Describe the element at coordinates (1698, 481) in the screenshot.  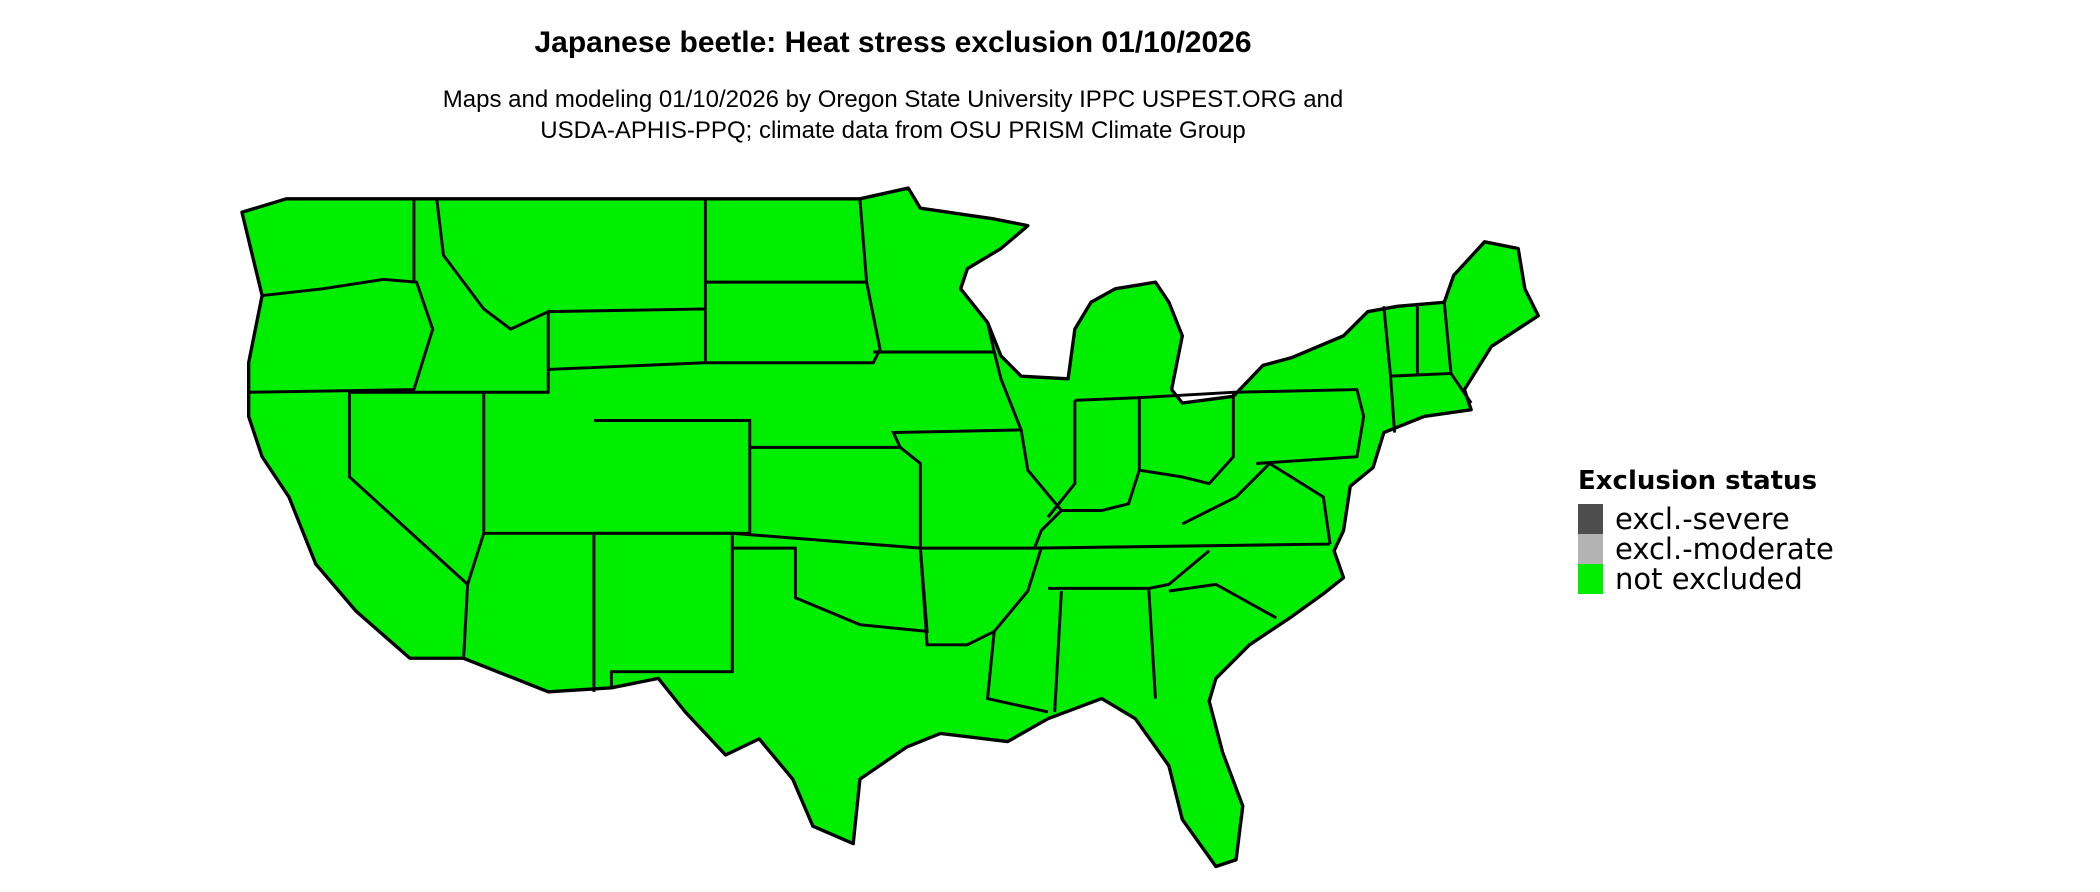
I see `legend-title: Exclusion status` at that location.